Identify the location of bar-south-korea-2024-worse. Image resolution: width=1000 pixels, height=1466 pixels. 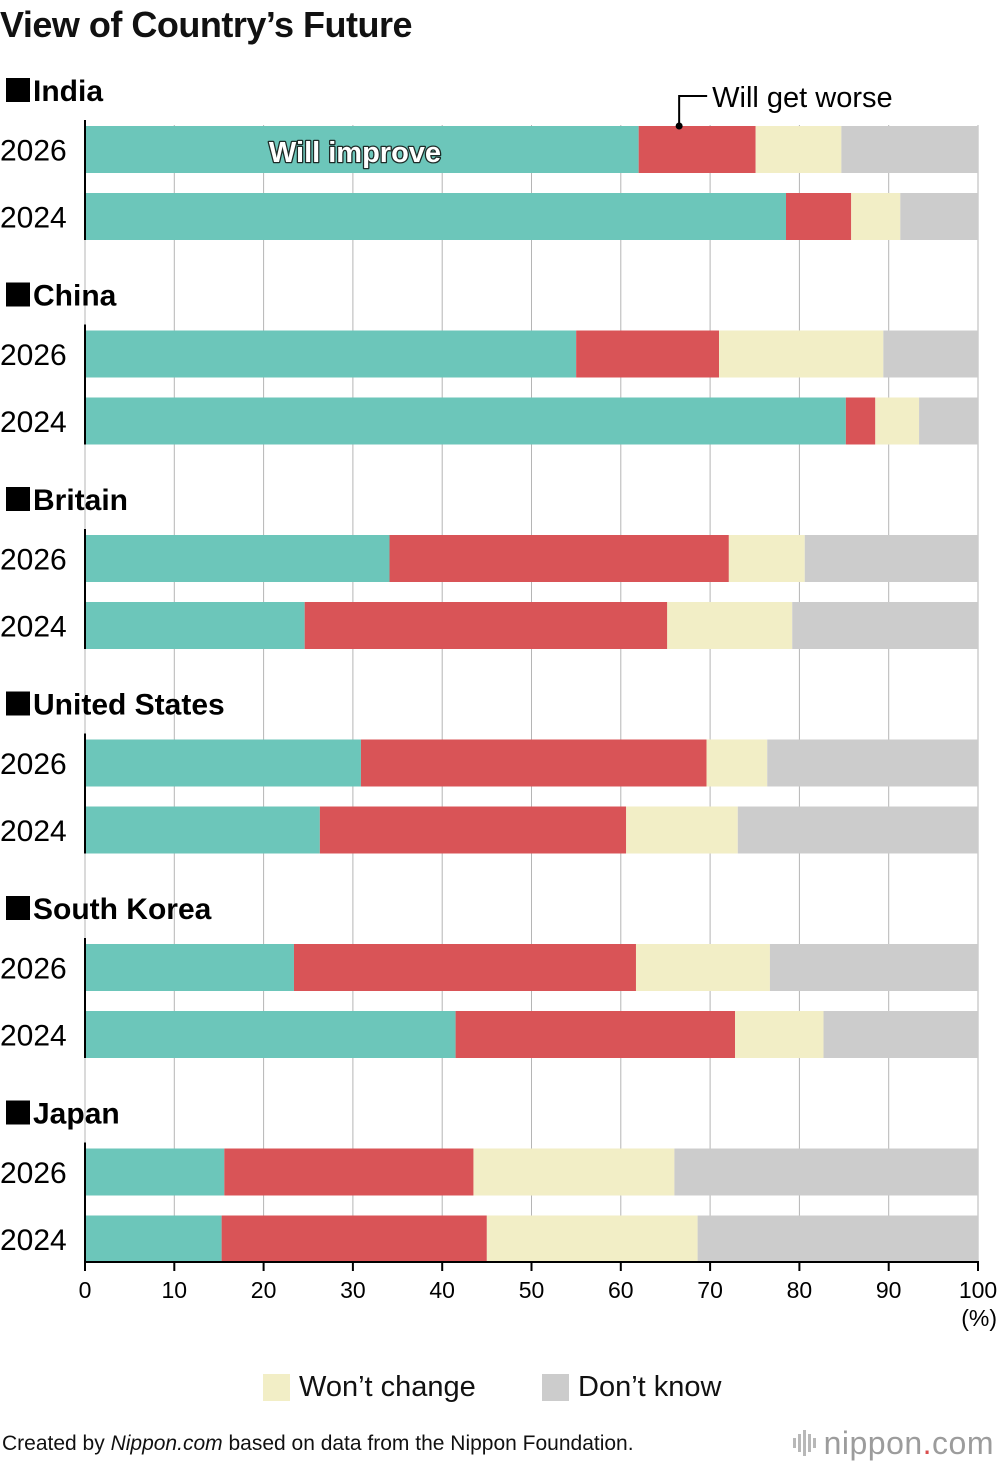
(595, 1034).